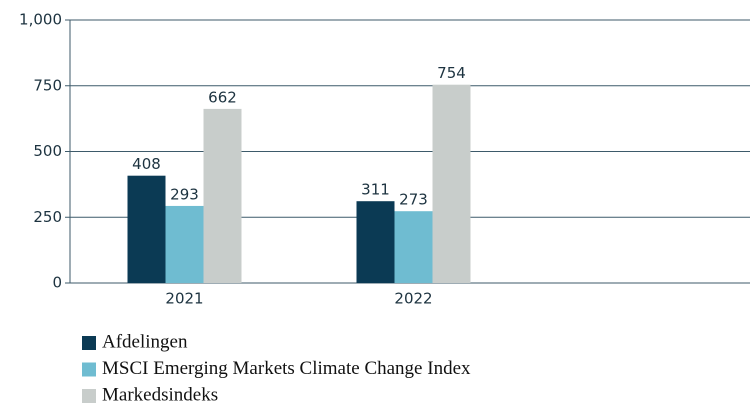 The height and width of the screenshot is (409, 750). I want to click on value-label: 408, so click(146, 164).